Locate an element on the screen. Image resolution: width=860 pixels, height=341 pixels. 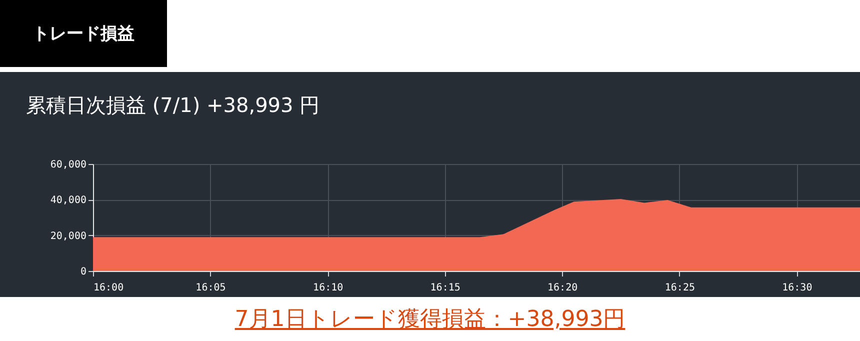
x-tick-label: 16:10 is located at coordinates (328, 288).